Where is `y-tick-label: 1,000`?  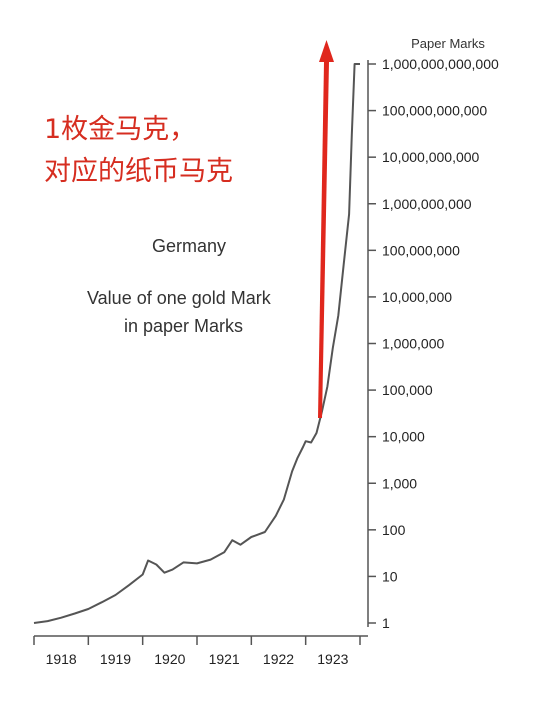
y-tick-label: 1,000 is located at coordinates (399, 483).